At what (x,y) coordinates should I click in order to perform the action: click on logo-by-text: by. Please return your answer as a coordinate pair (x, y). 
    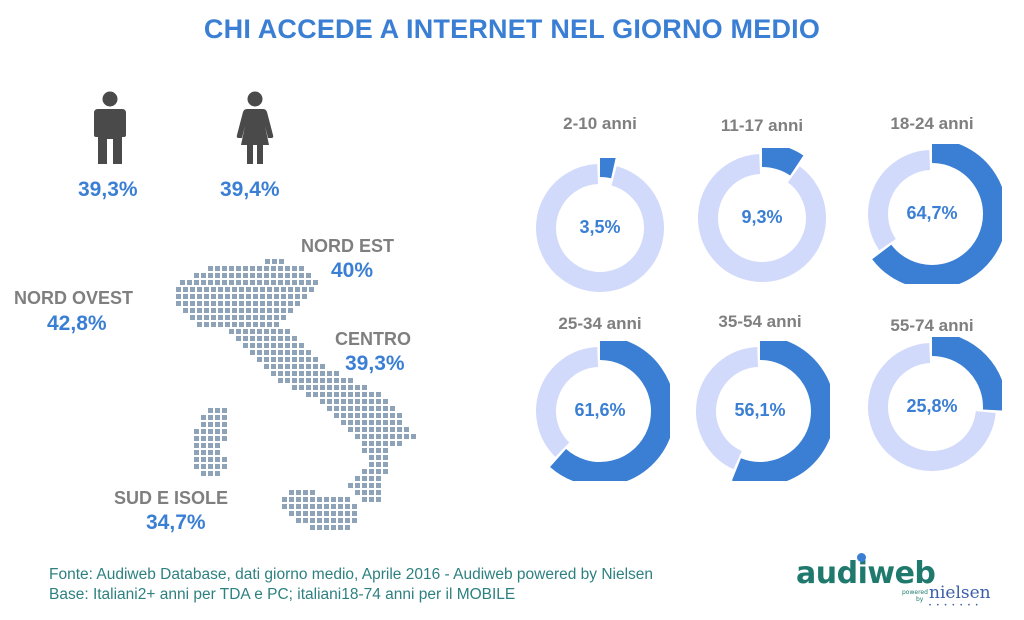
    Looking at the image, I should click on (920, 599).